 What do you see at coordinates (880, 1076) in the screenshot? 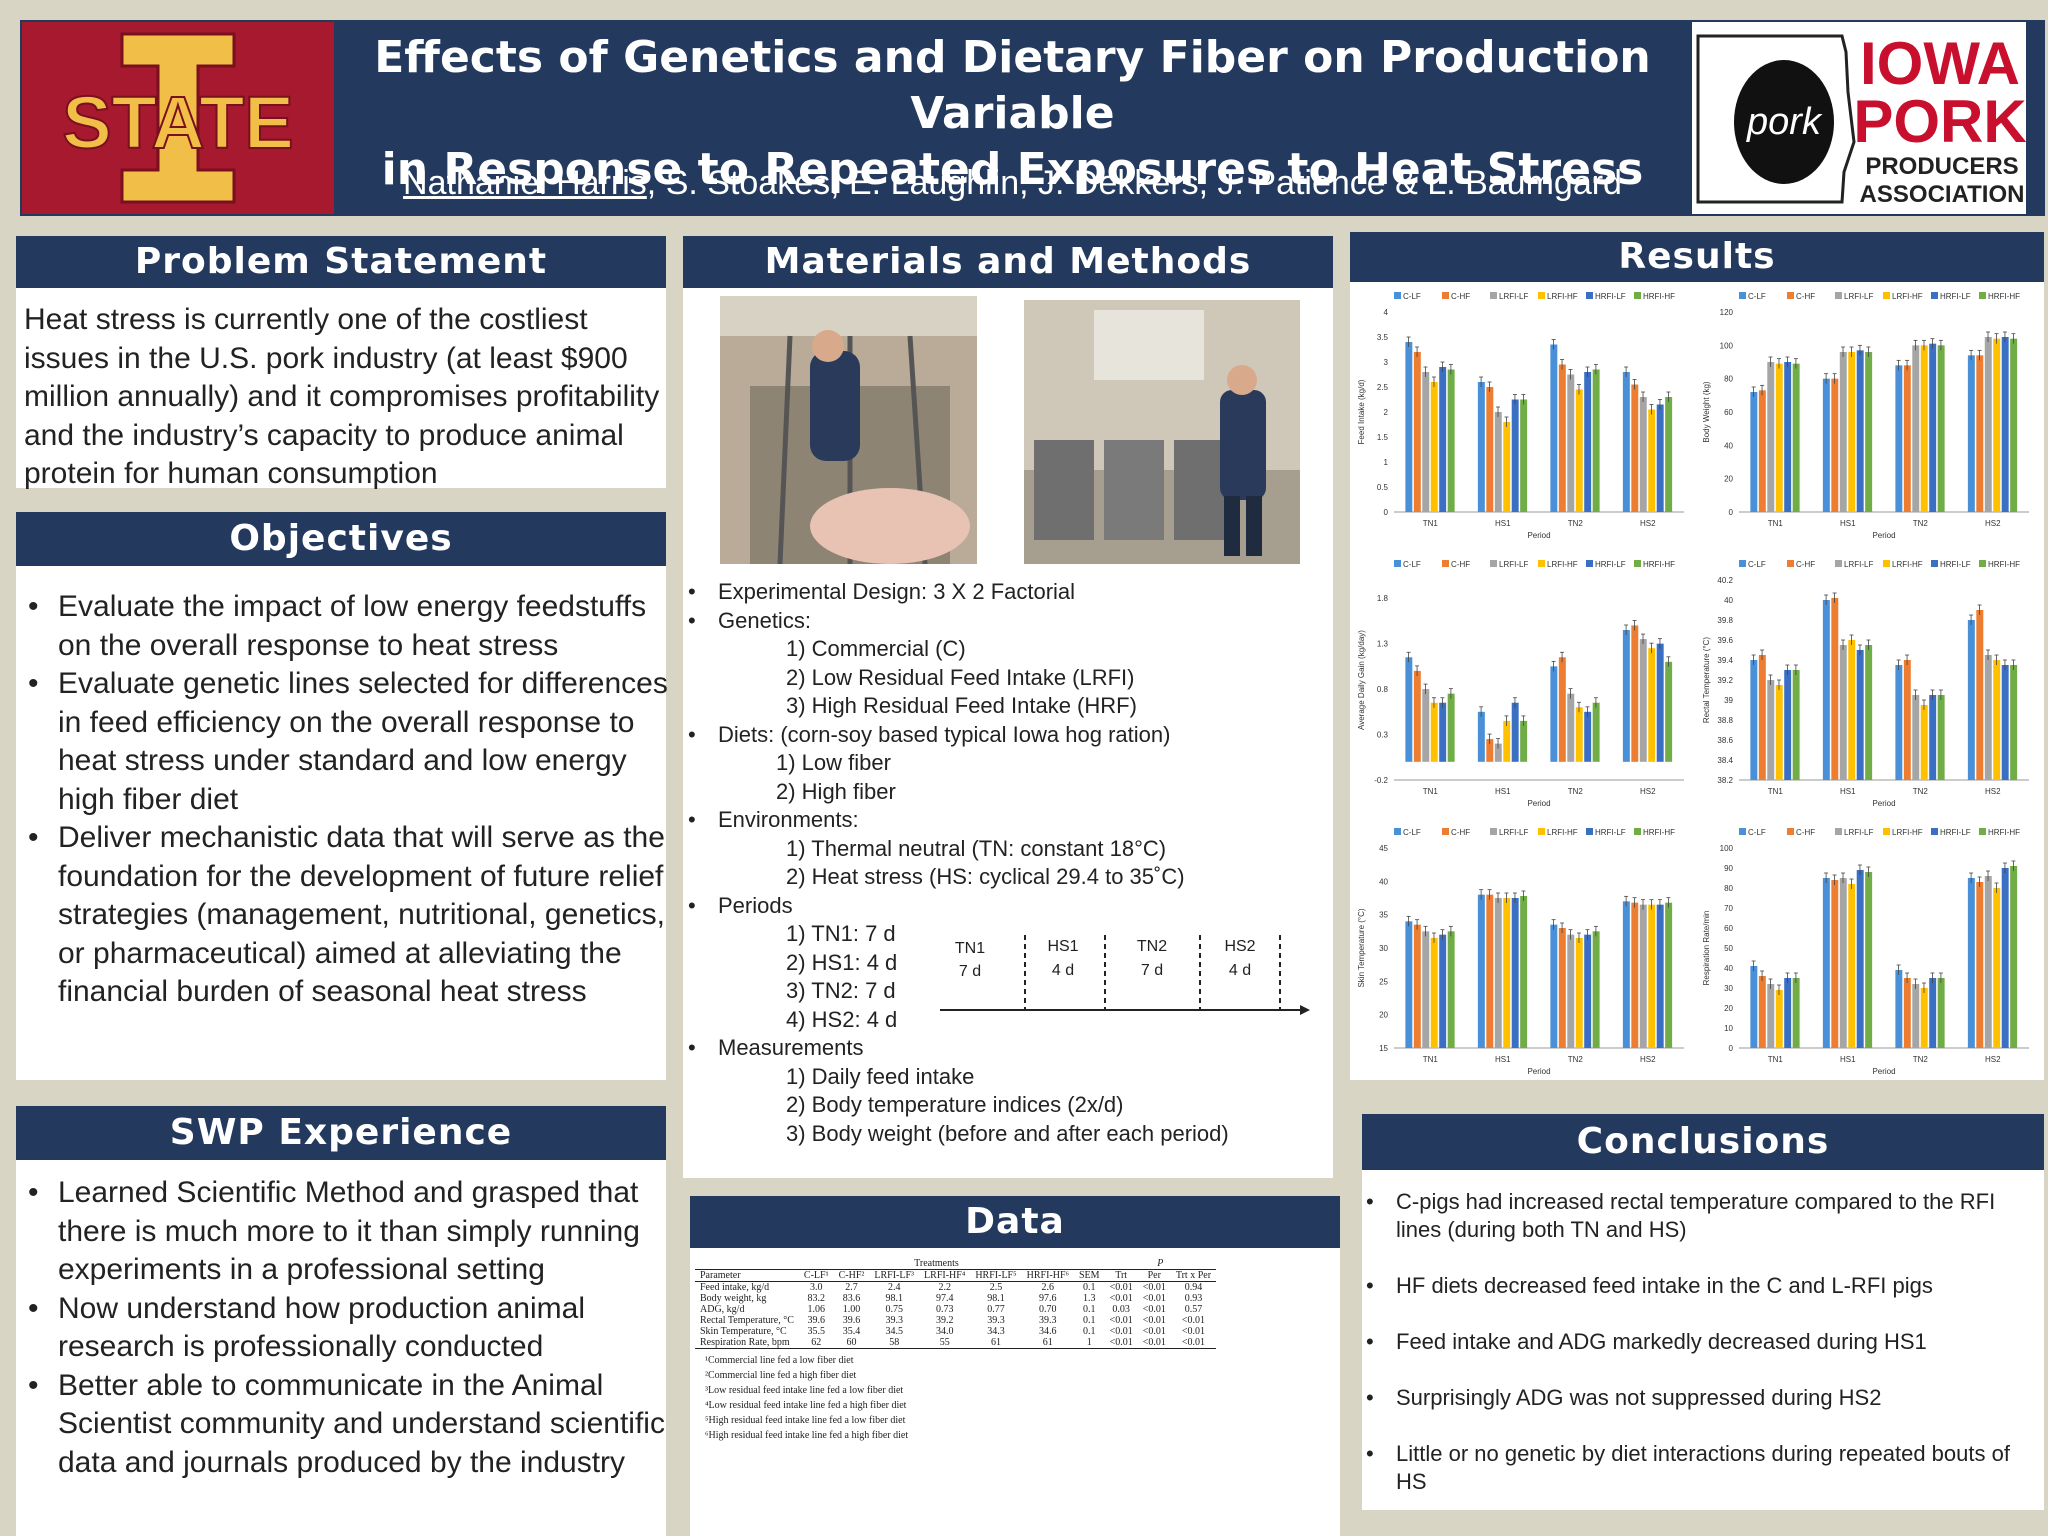
I see `meas-item: 1) Daily feed intake` at bounding box center [880, 1076].